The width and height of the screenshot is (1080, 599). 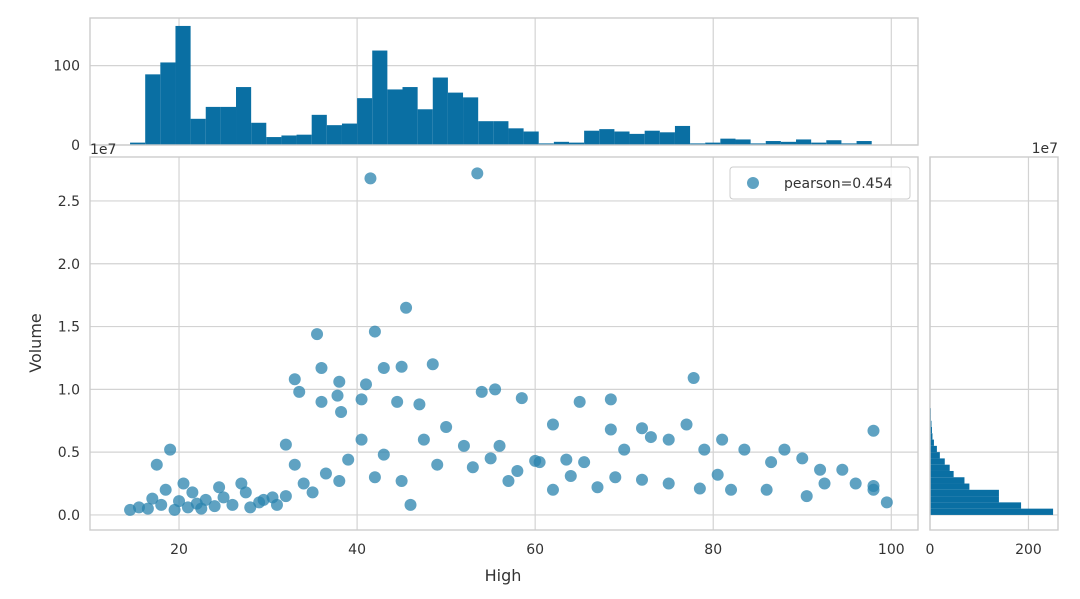 I want to click on right-hist-tick-label: 0, so click(x=930, y=550).